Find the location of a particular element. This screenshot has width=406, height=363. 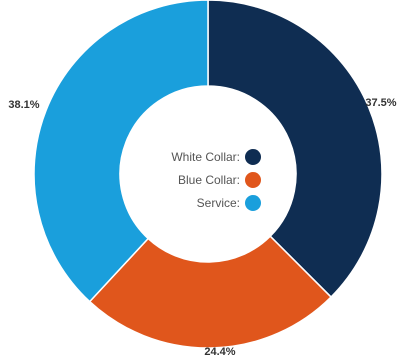

legend-label-white-collar: White Collar: is located at coordinates (205, 157).